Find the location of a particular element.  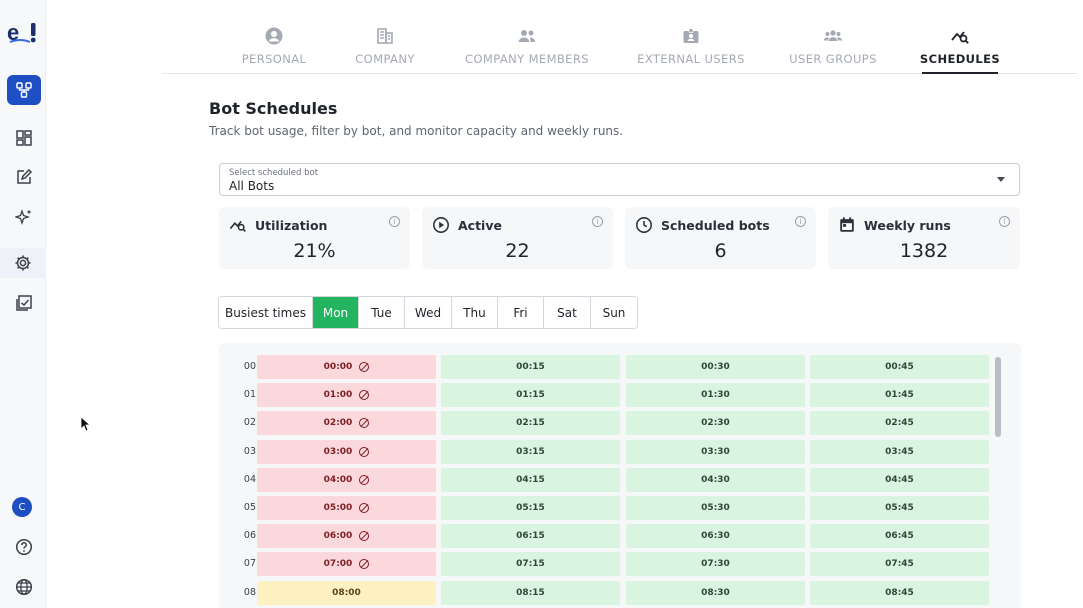

time-slot: 05:30 is located at coordinates (715, 508).